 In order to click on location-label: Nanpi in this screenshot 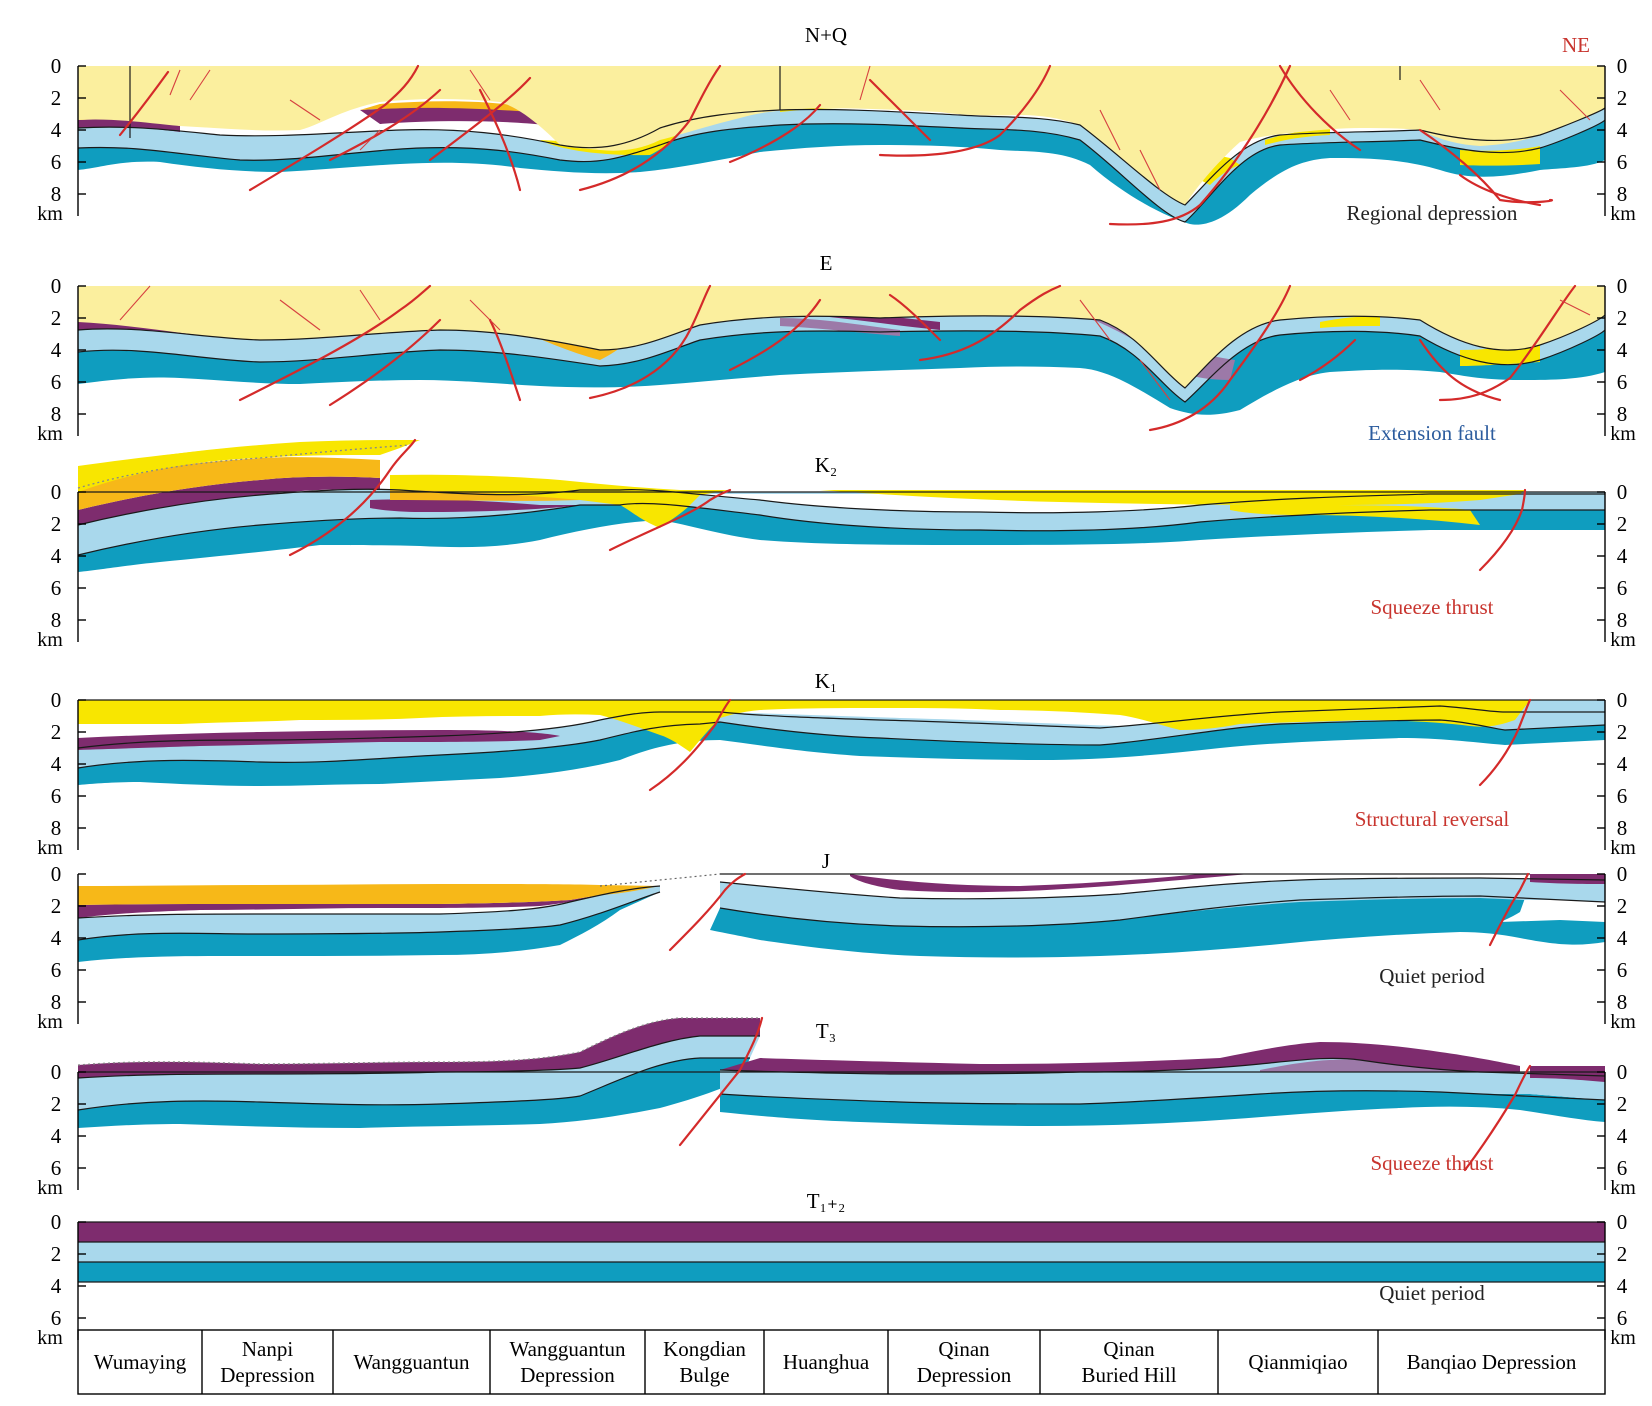, I will do `click(267, 1349)`.